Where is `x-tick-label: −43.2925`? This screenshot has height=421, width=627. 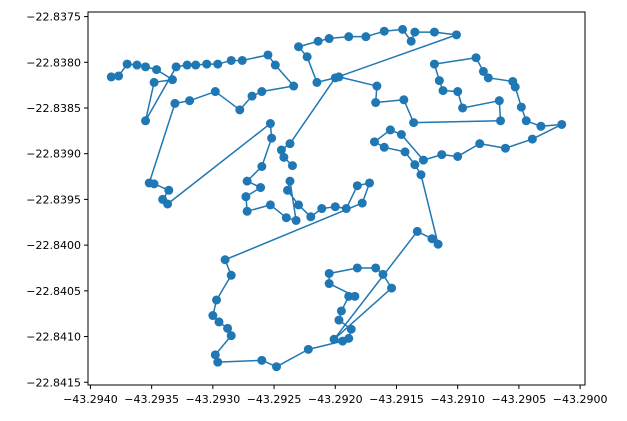 x-tick-label: −43.2925 is located at coordinates (274, 399).